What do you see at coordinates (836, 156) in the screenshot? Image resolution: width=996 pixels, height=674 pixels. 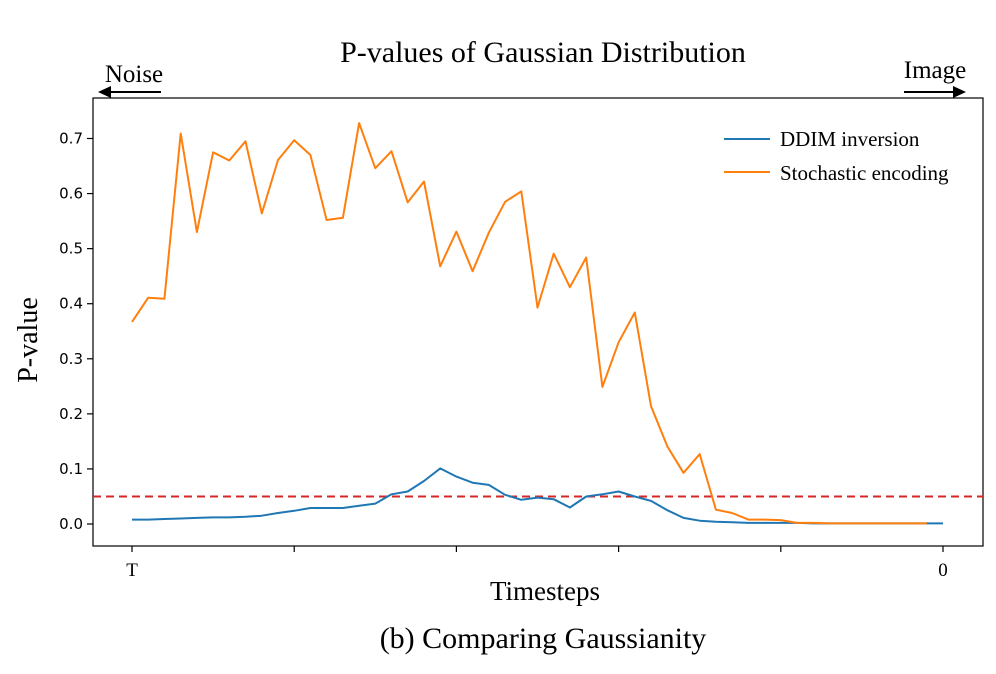 I see `legend: DDIM inversion Stochastic encoding` at bounding box center [836, 156].